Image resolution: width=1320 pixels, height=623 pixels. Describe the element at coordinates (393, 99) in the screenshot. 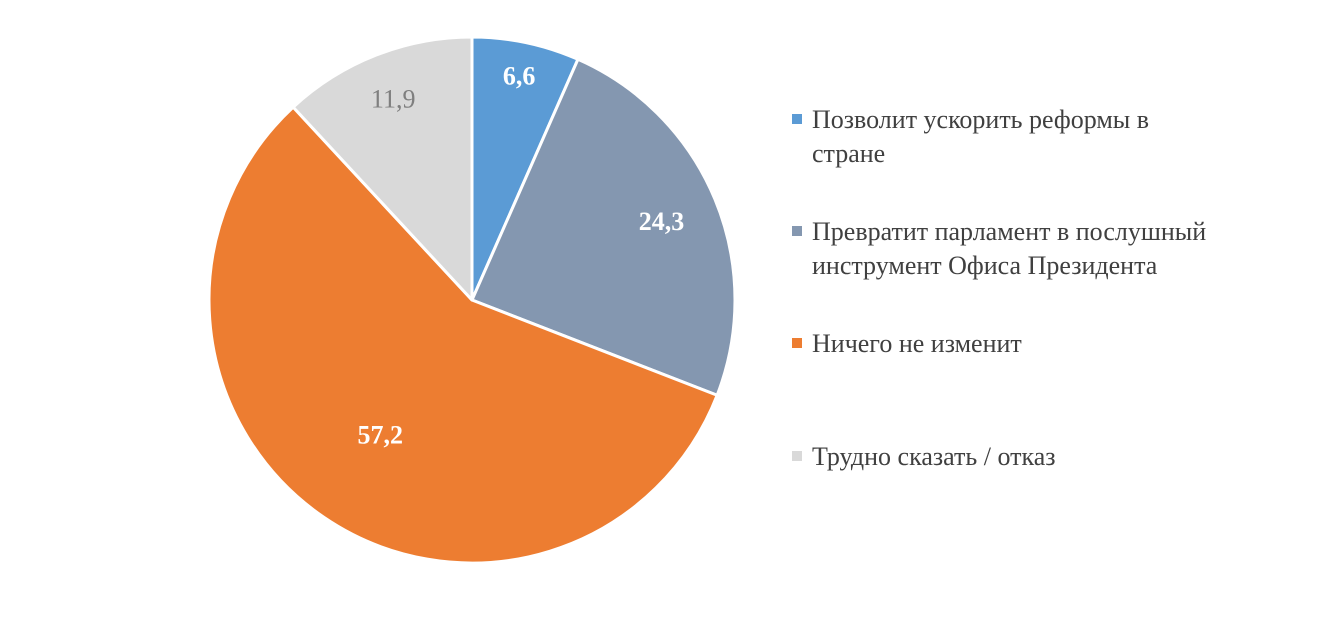

I see `data-label-hard-to-say: 11,9` at that location.